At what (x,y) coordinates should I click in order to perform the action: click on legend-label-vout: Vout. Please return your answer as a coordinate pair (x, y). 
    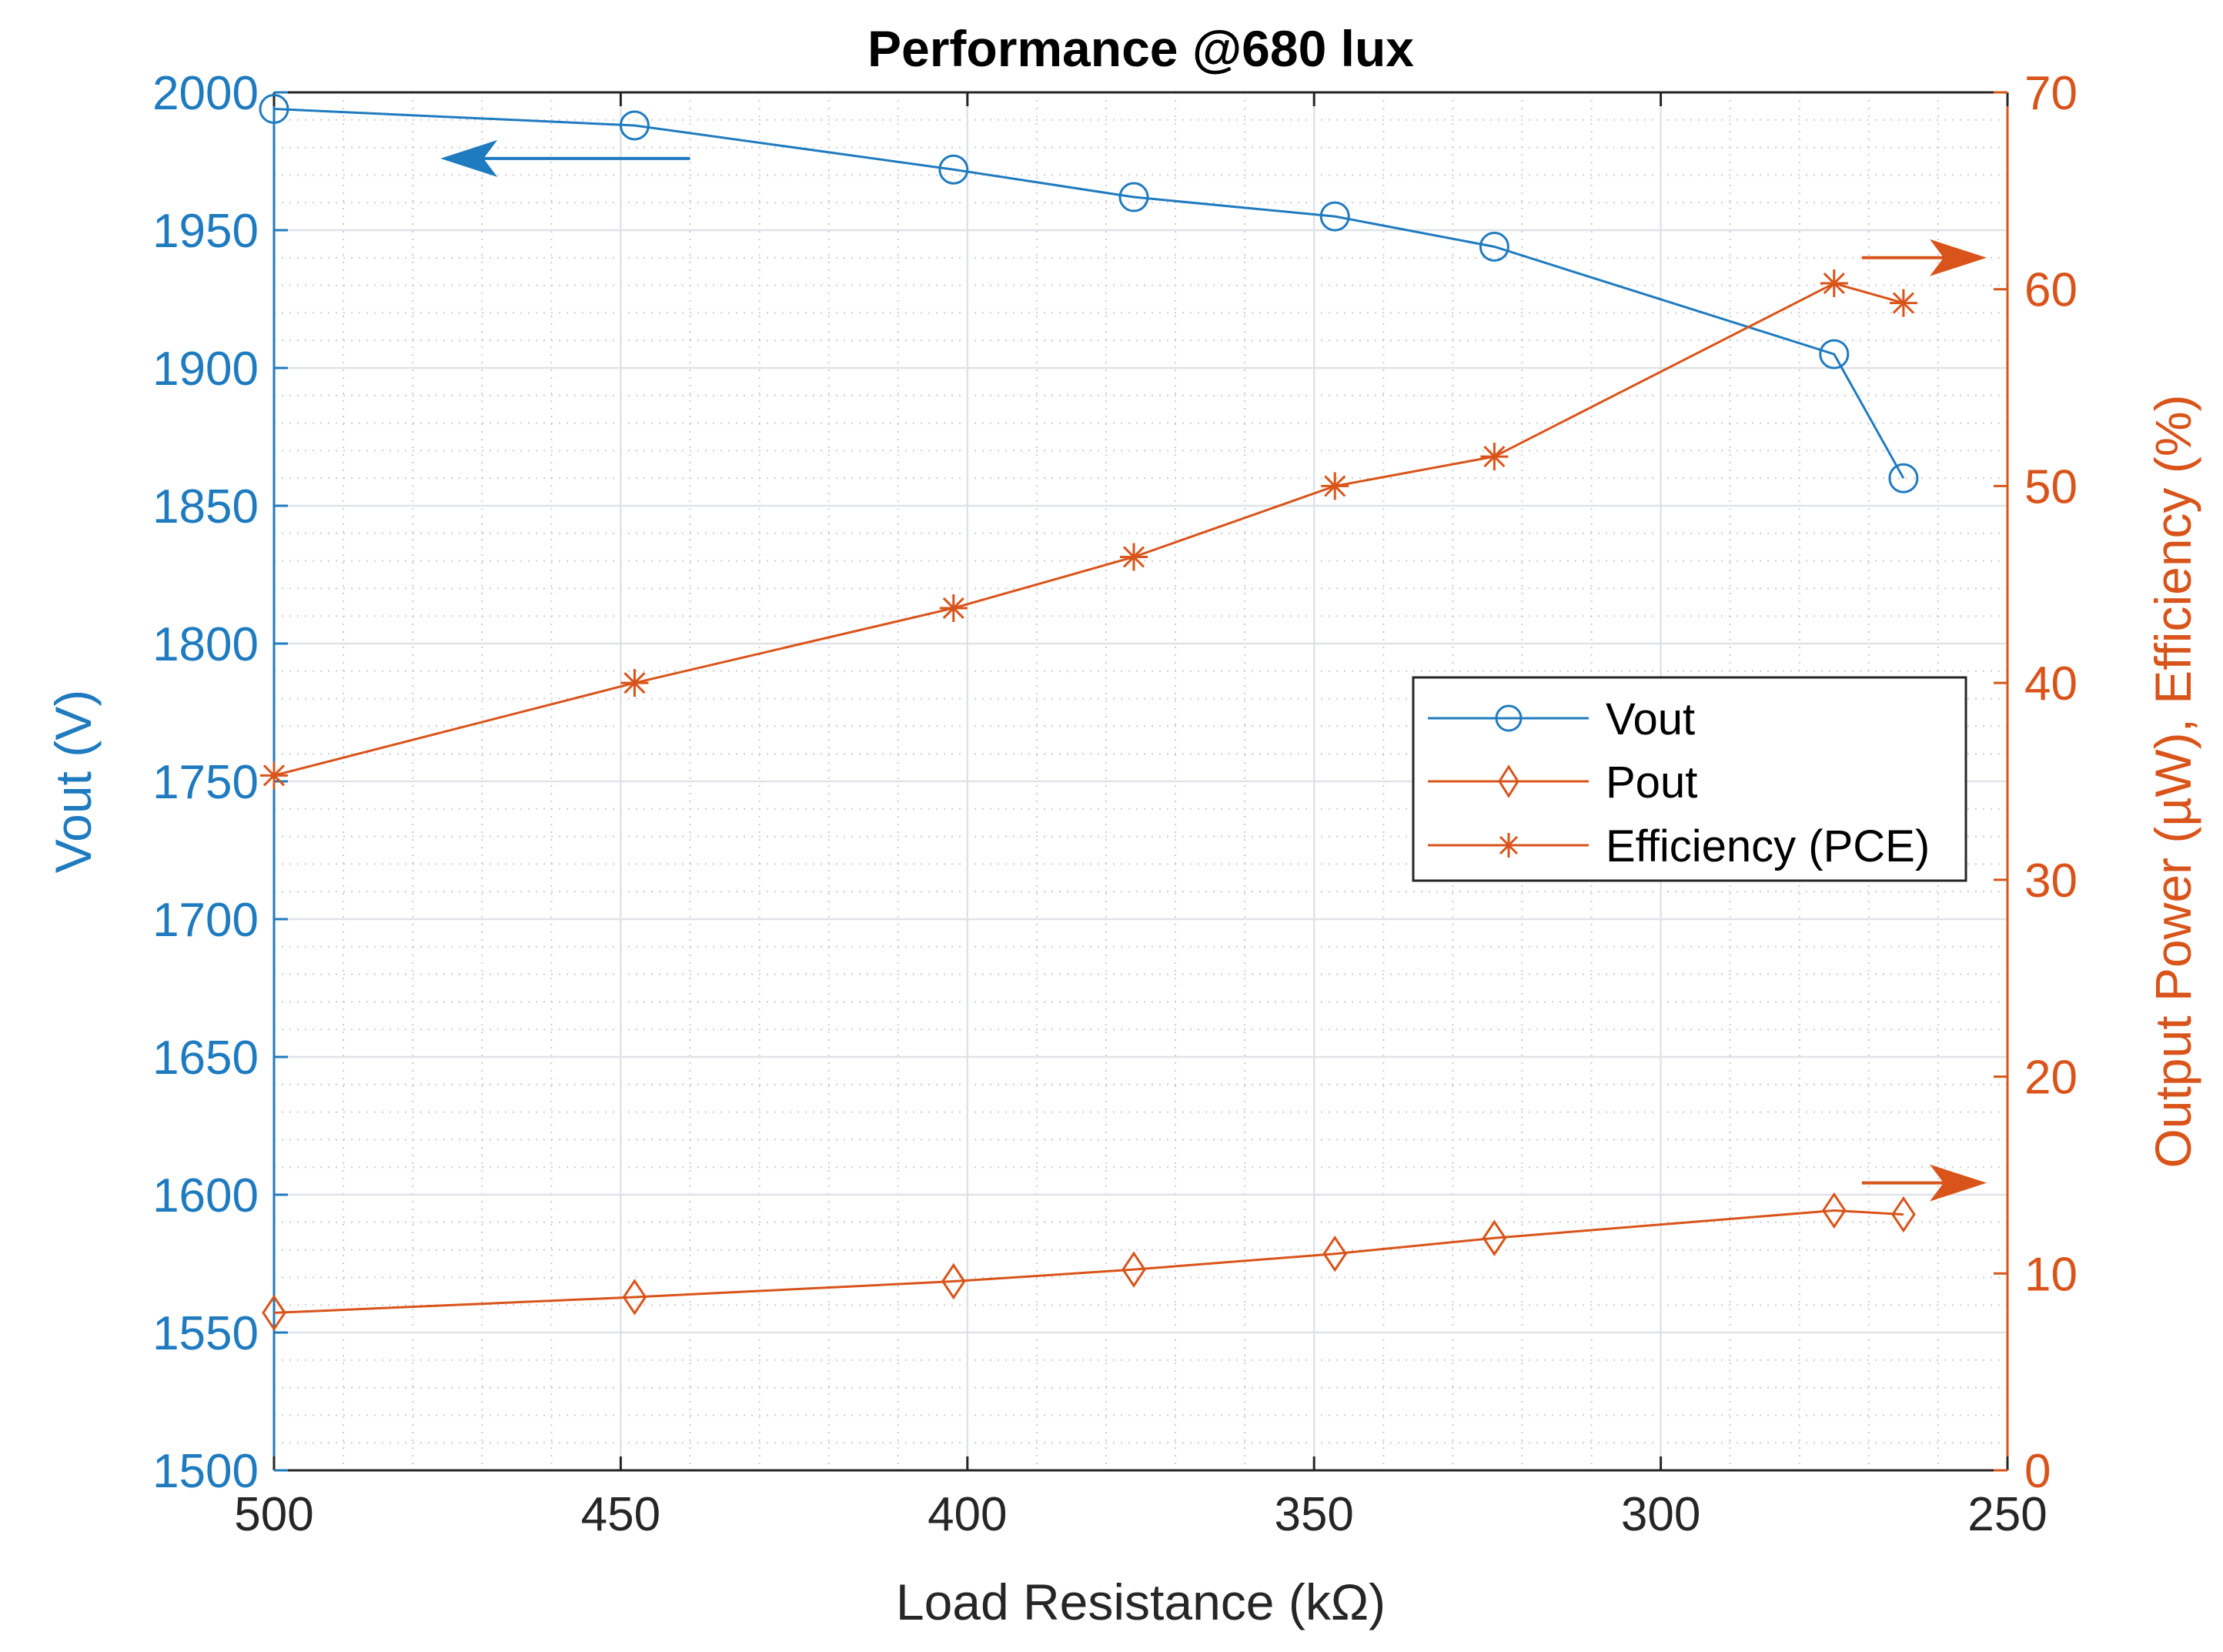
    Looking at the image, I should click on (1651, 719).